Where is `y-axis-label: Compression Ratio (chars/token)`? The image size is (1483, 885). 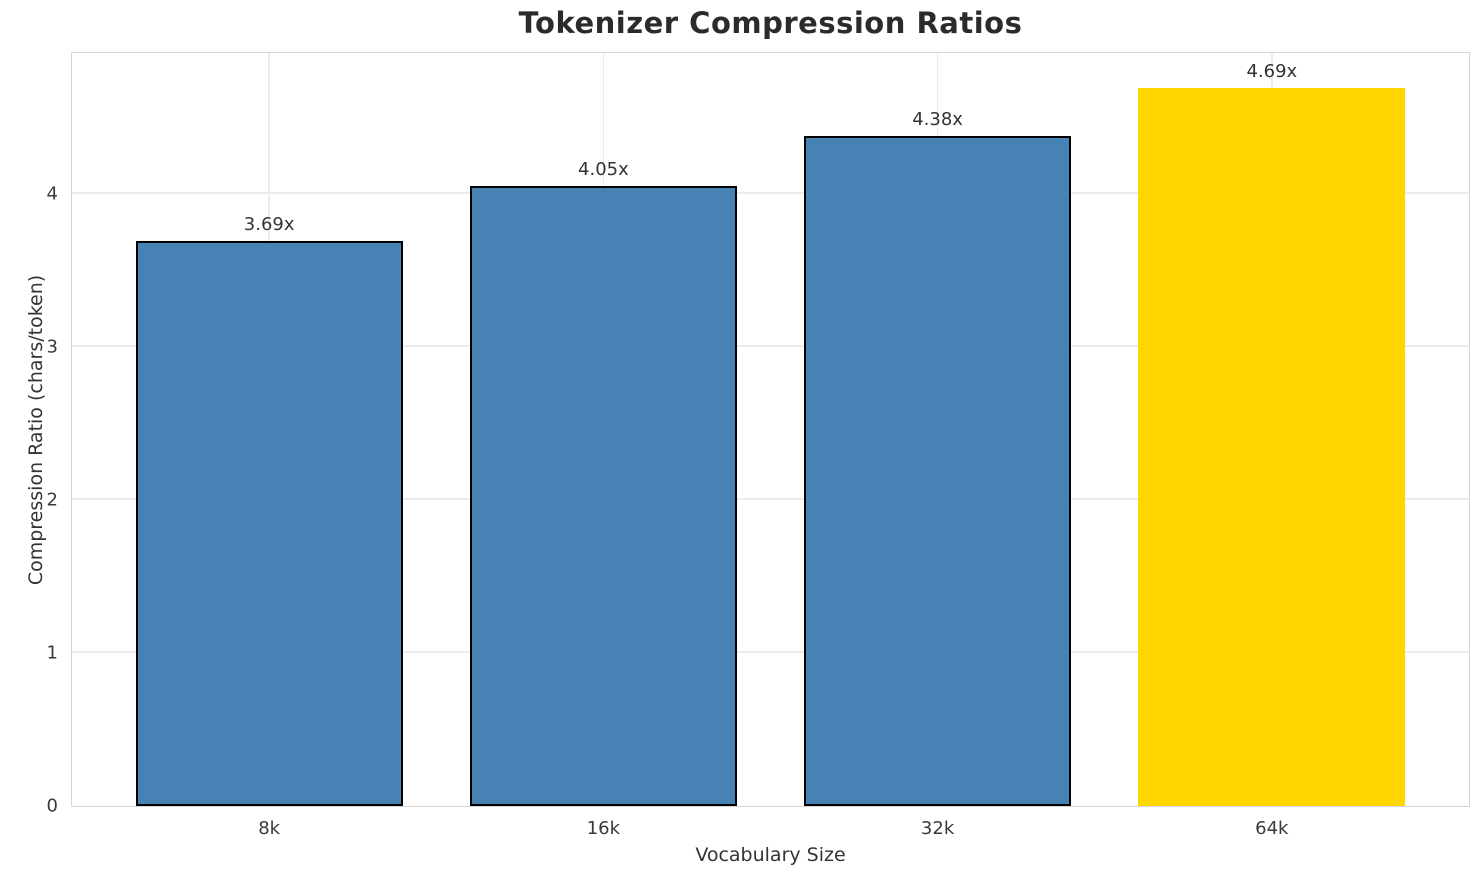
y-axis-label: Compression Ratio (chars/token) is located at coordinates (36, 430).